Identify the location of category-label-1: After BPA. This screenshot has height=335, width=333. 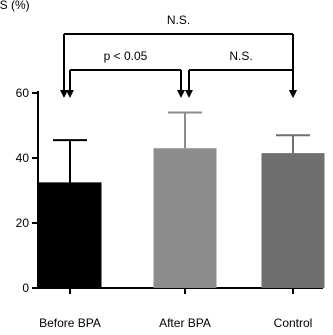
(185, 323).